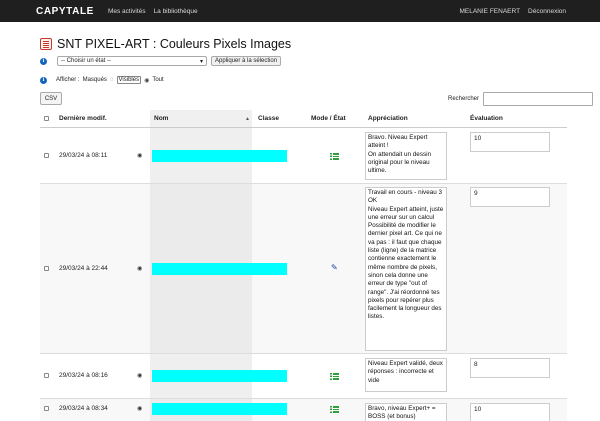 The image size is (600, 421). Describe the element at coordinates (111, 80) in the screenshot. I see `eye-slash-icon: ◌` at that location.